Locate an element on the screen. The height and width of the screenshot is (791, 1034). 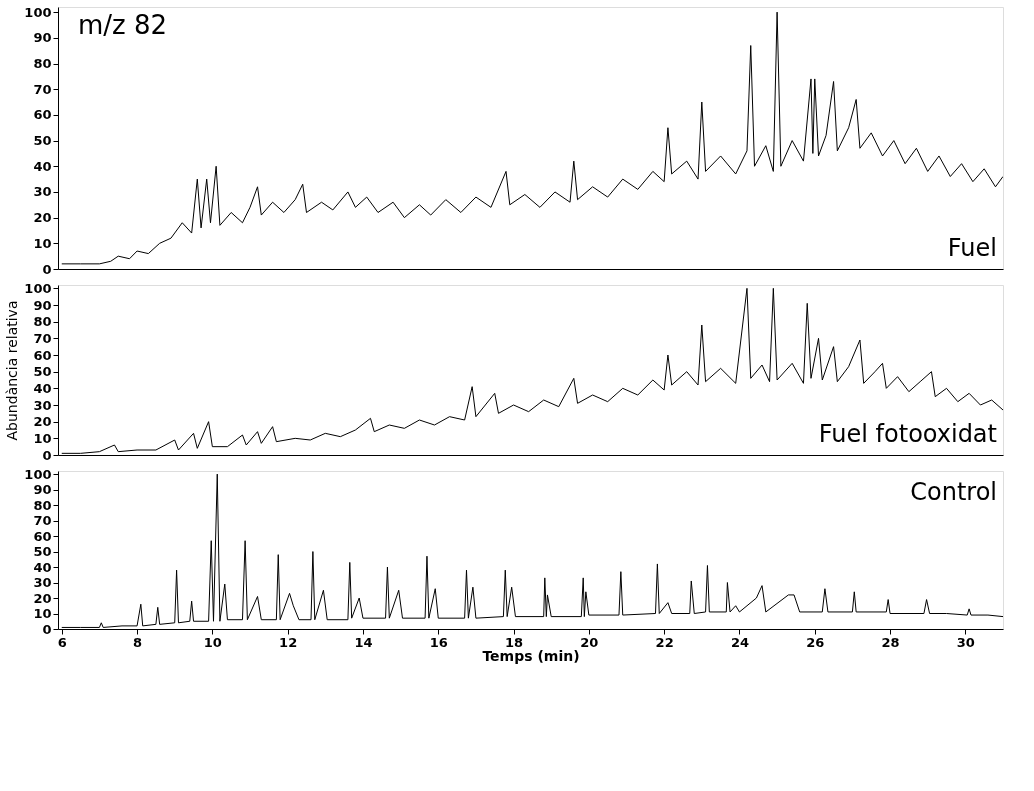
x-tick-label: 10 is located at coordinates (212, 642).